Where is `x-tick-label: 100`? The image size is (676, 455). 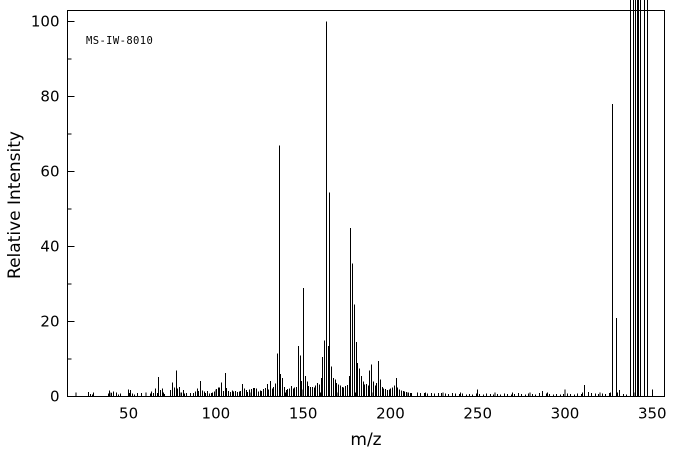
x-tick-label: 100 is located at coordinates (216, 414).